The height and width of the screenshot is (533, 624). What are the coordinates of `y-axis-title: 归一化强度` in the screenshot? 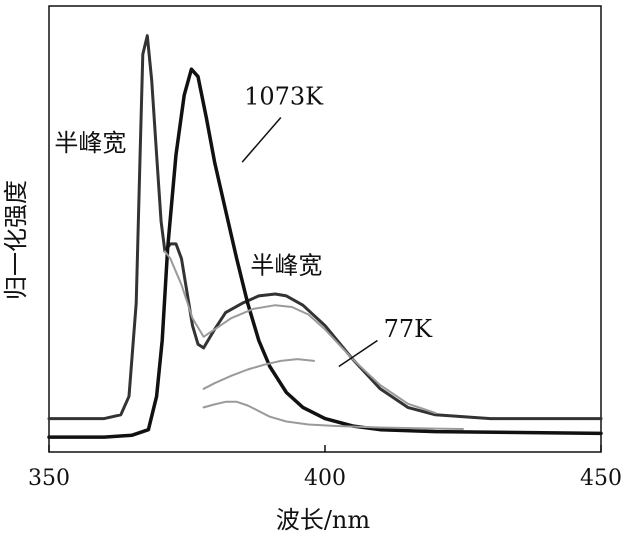 It's located at (16, 240).